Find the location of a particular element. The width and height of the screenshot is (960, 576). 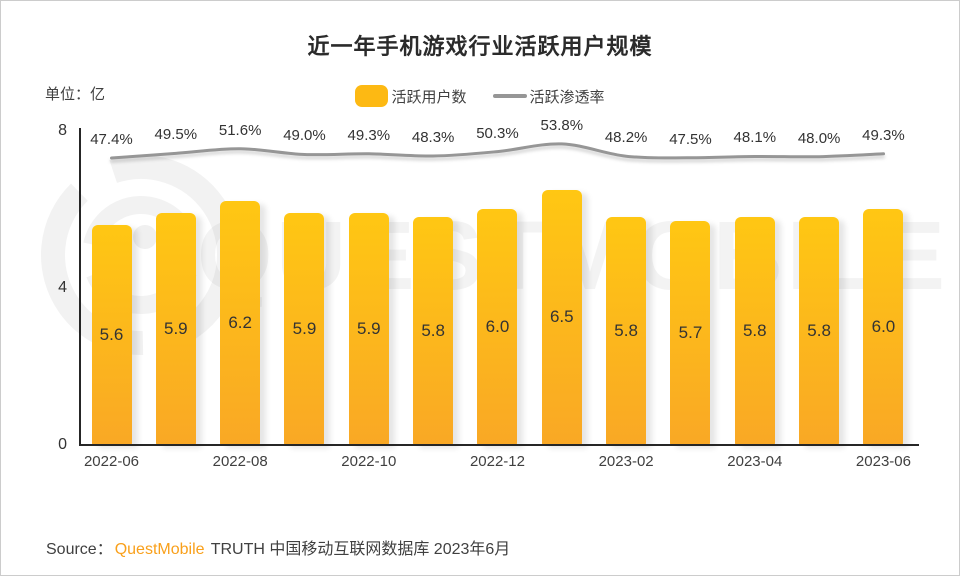

x-tick-2022-08: 2022-08 is located at coordinates (240, 461).